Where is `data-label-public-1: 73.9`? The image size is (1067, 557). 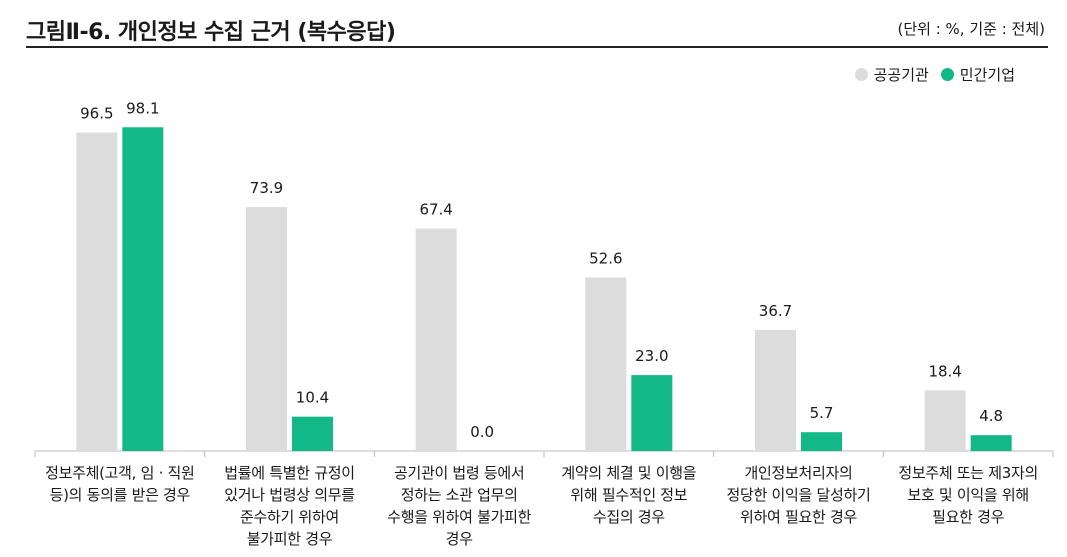 data-label-public-1: 73.9 is located at coordinates (266, 188).